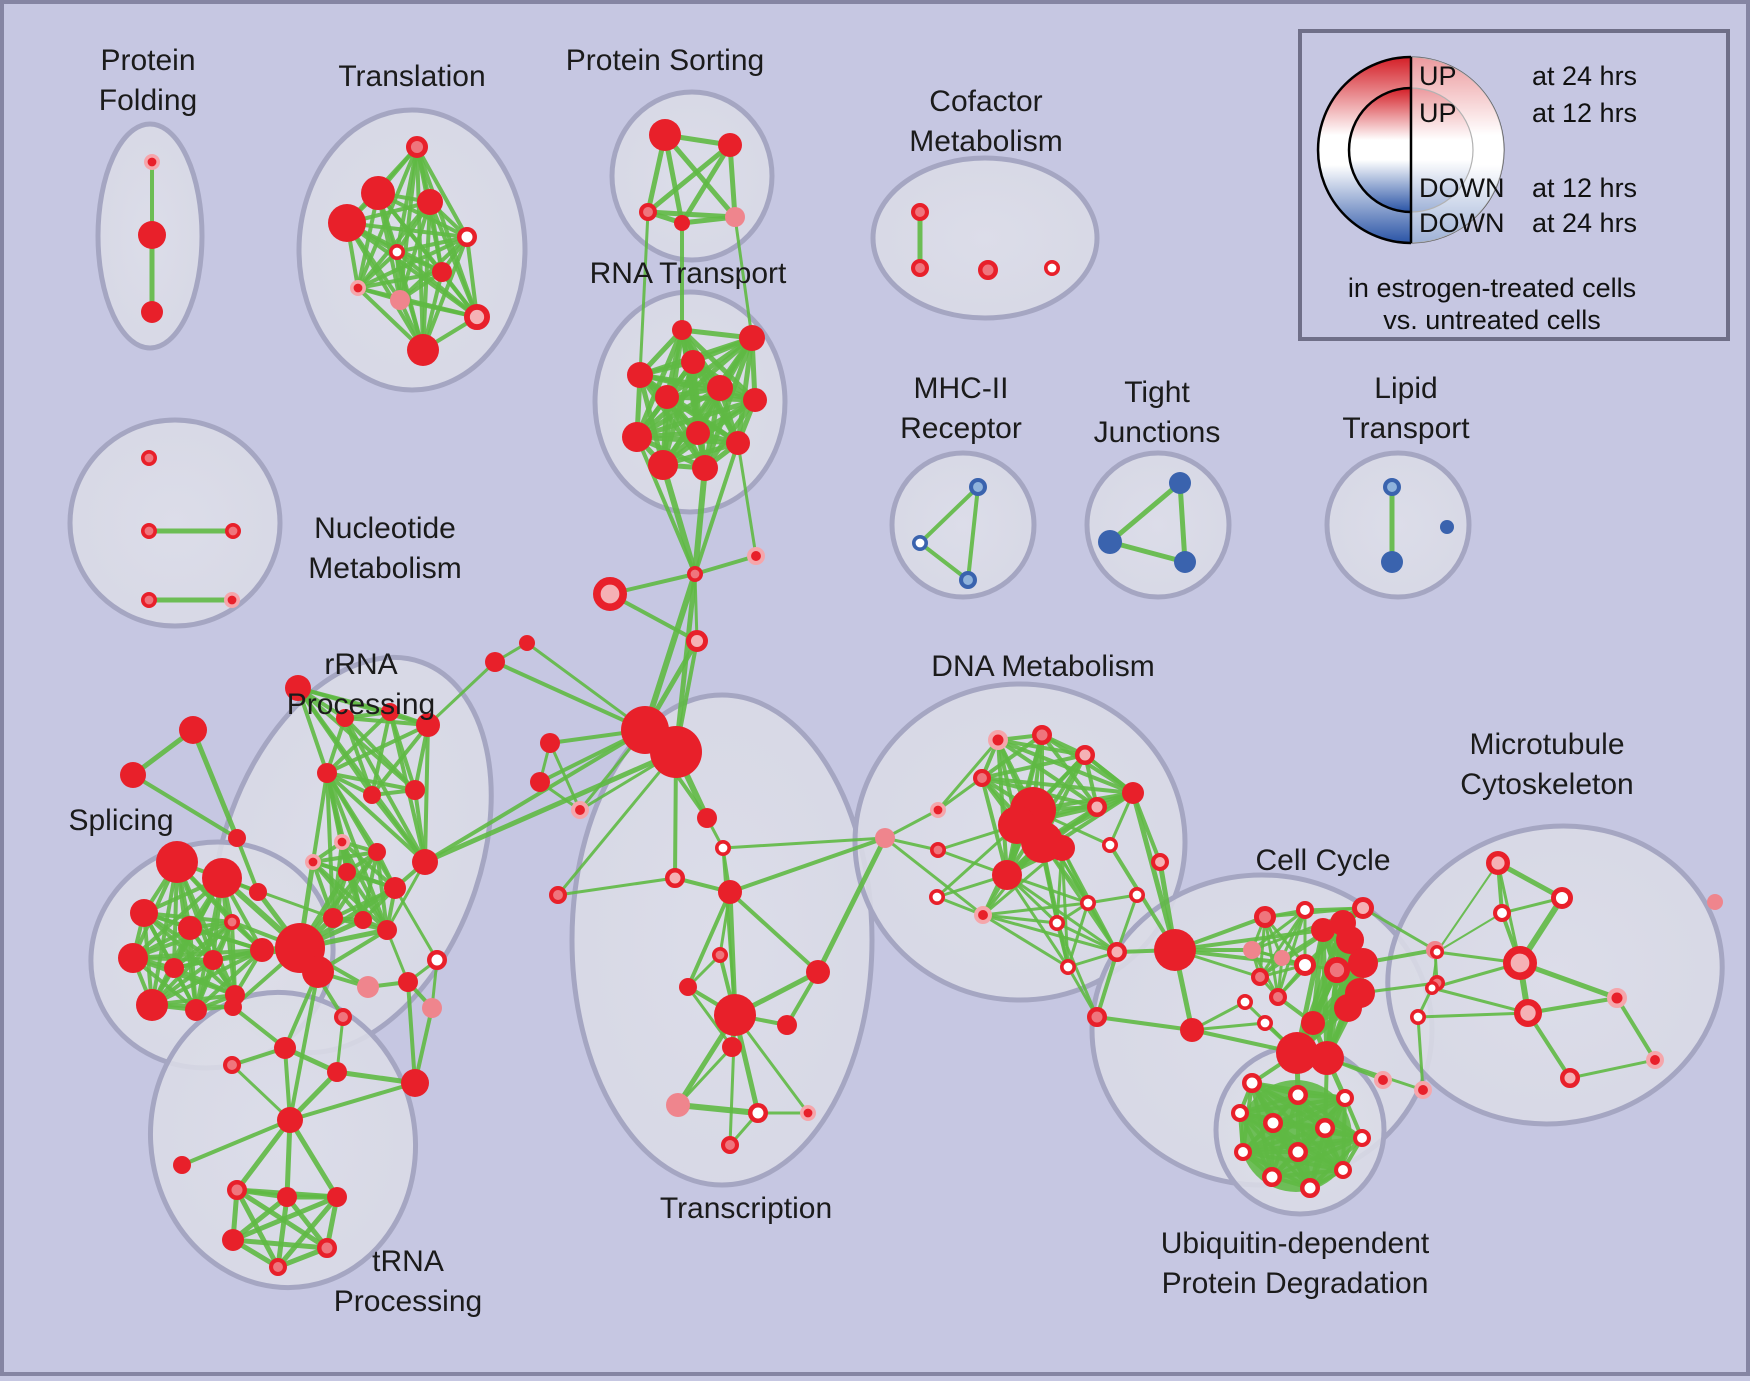  I want to click on node-rt7, so click(755, 400).